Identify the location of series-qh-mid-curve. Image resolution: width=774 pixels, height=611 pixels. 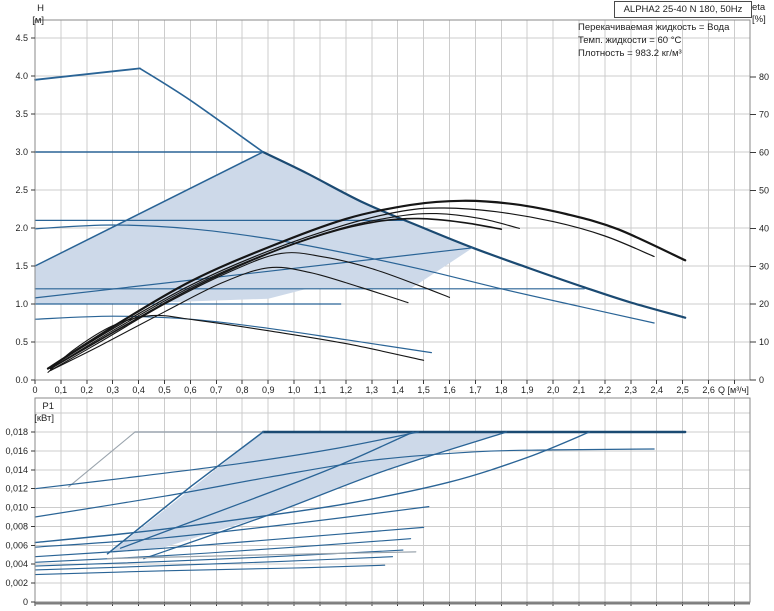
(344, 274).